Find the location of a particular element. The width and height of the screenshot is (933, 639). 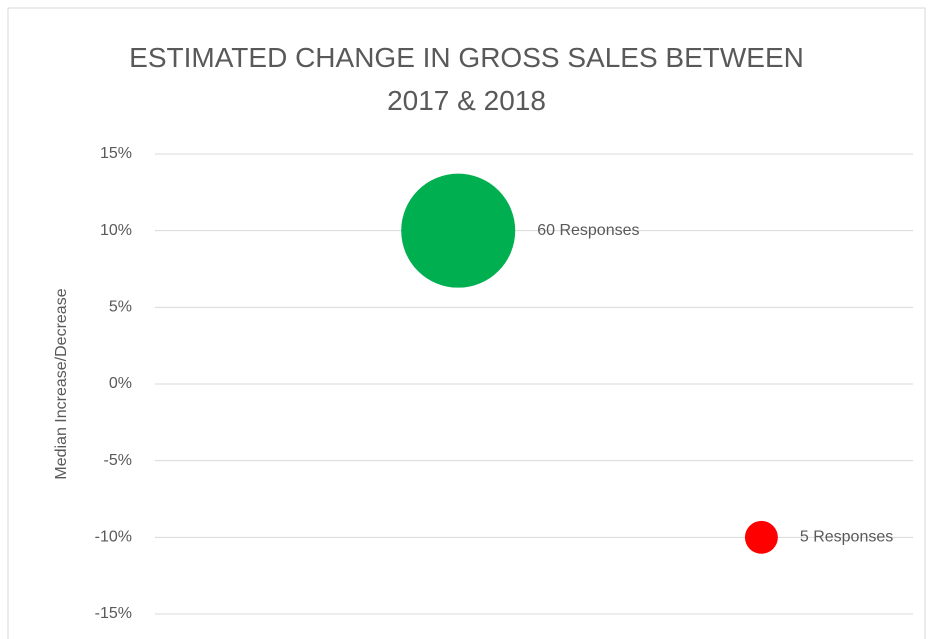

y-tick-label: -10% is located at coordinates (113, 537).